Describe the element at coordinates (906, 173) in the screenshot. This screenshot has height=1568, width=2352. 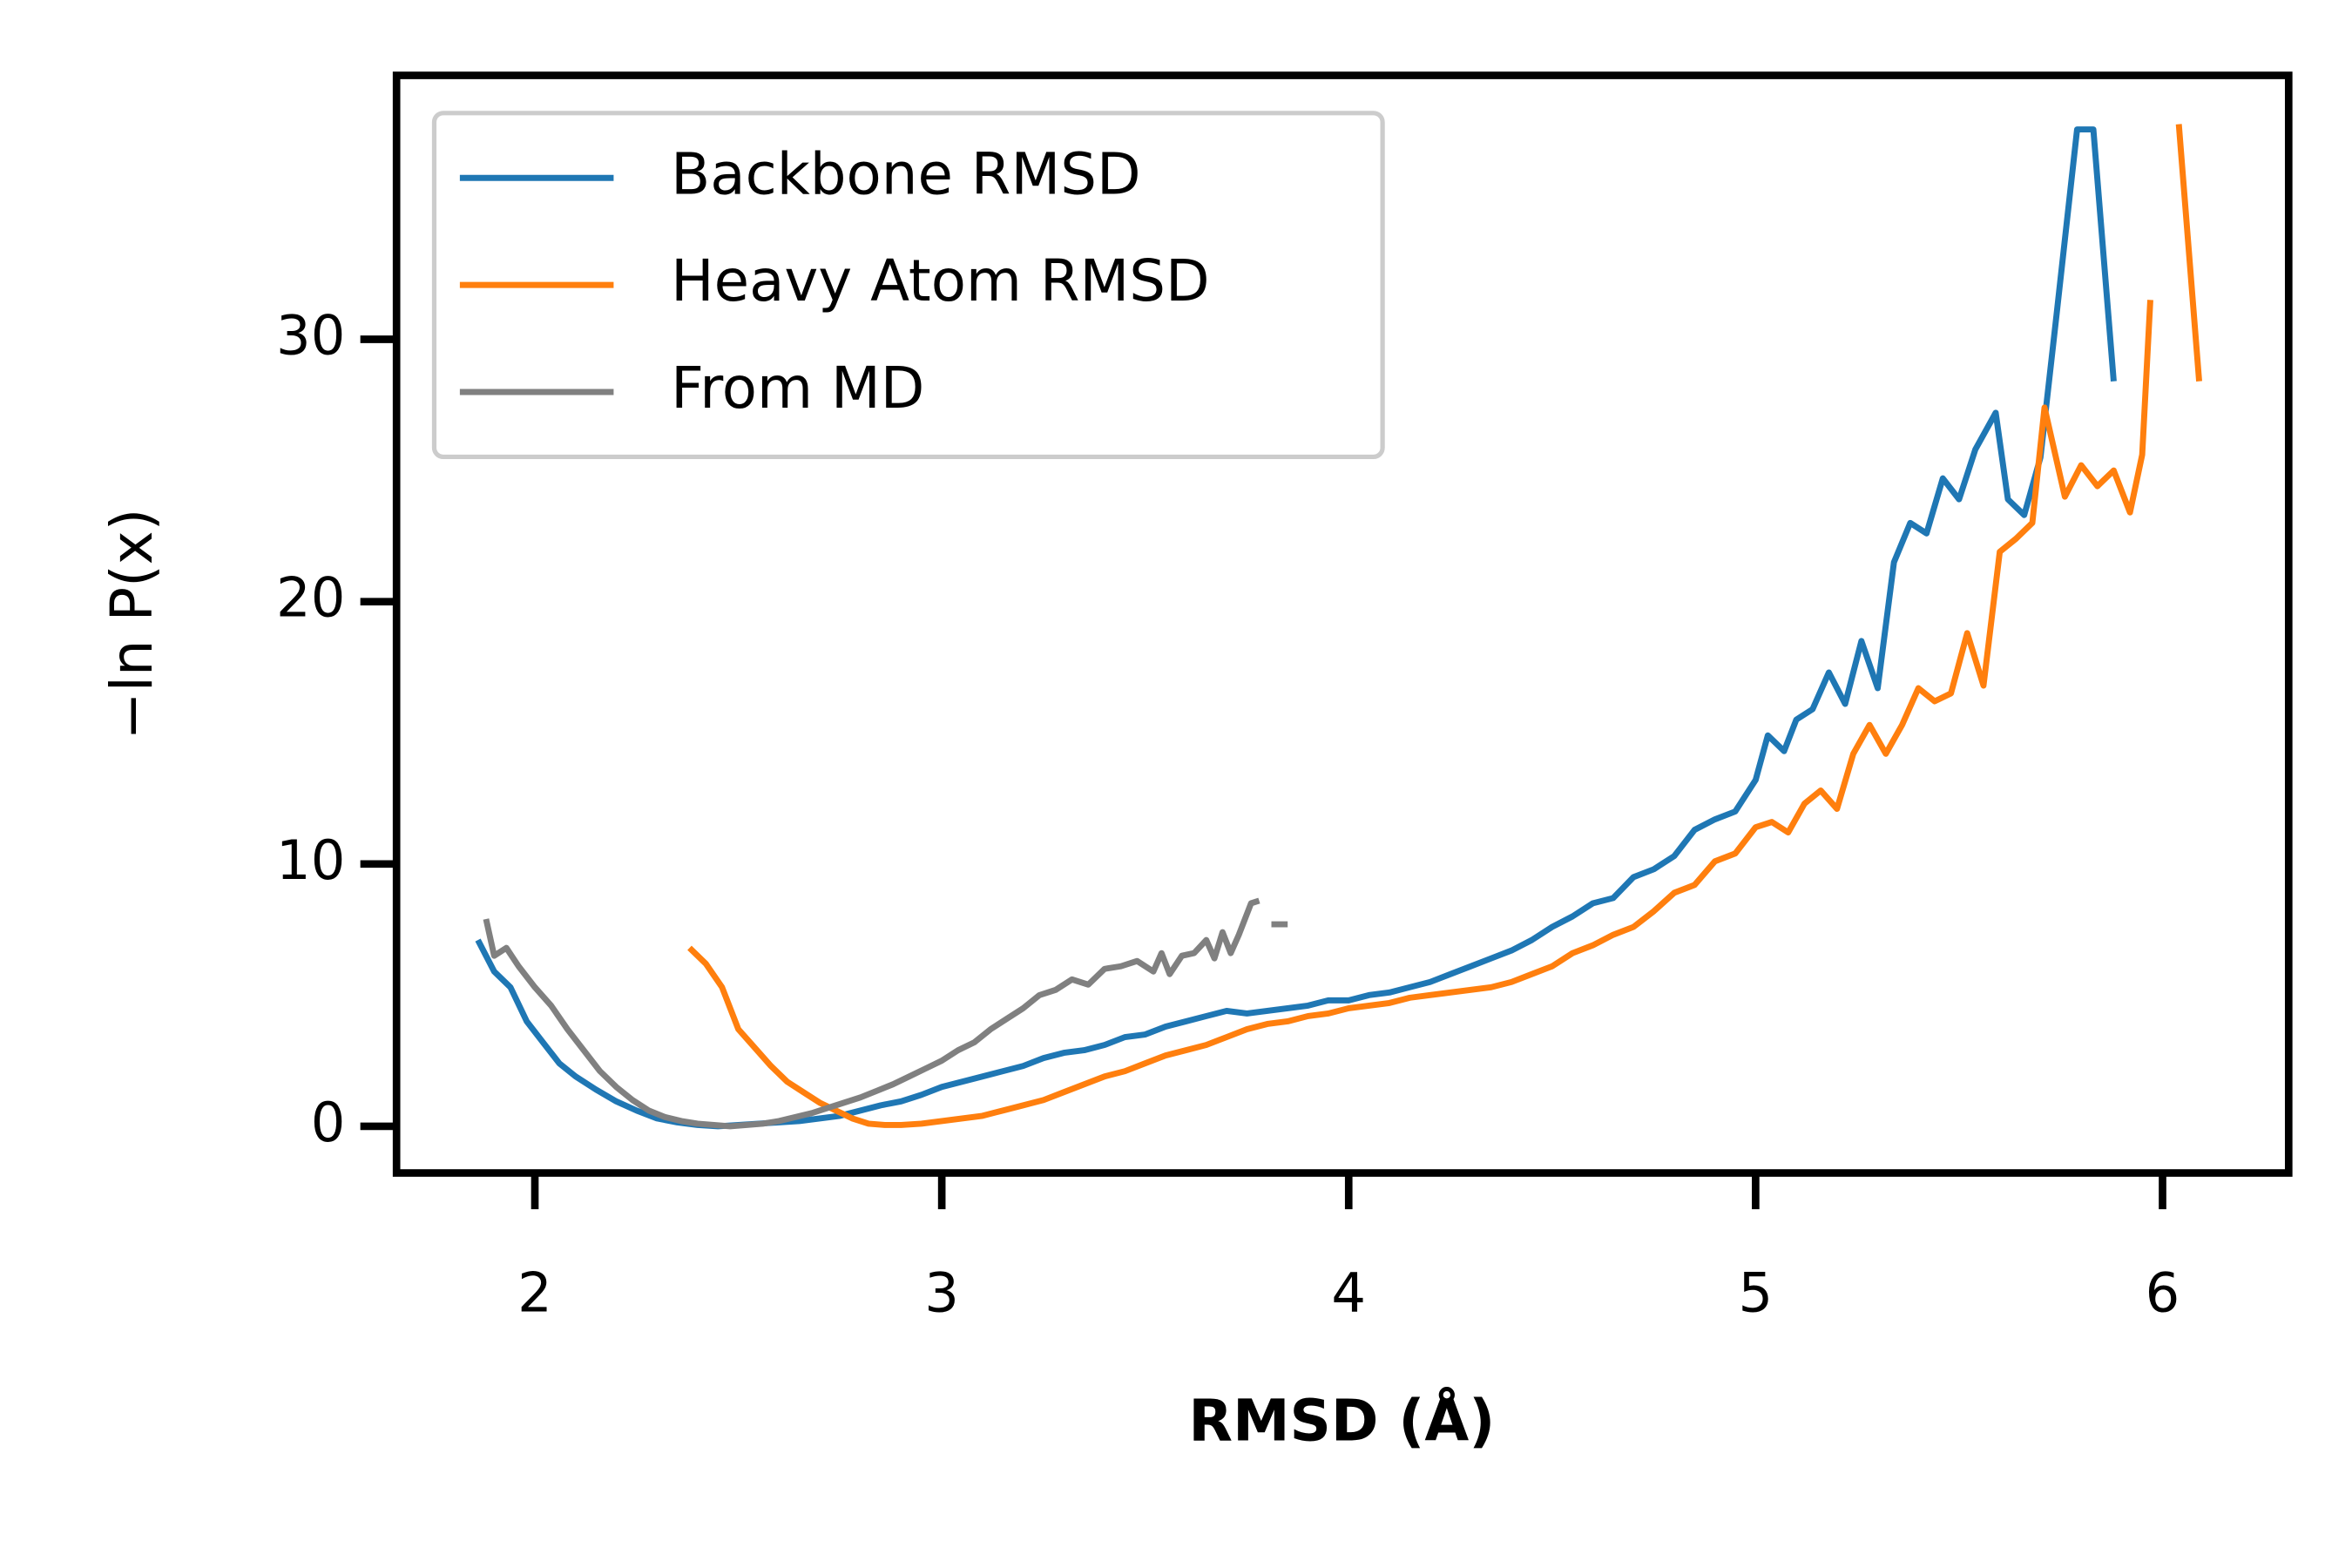
I see `legend-label: Backbone RMSD` at that location.